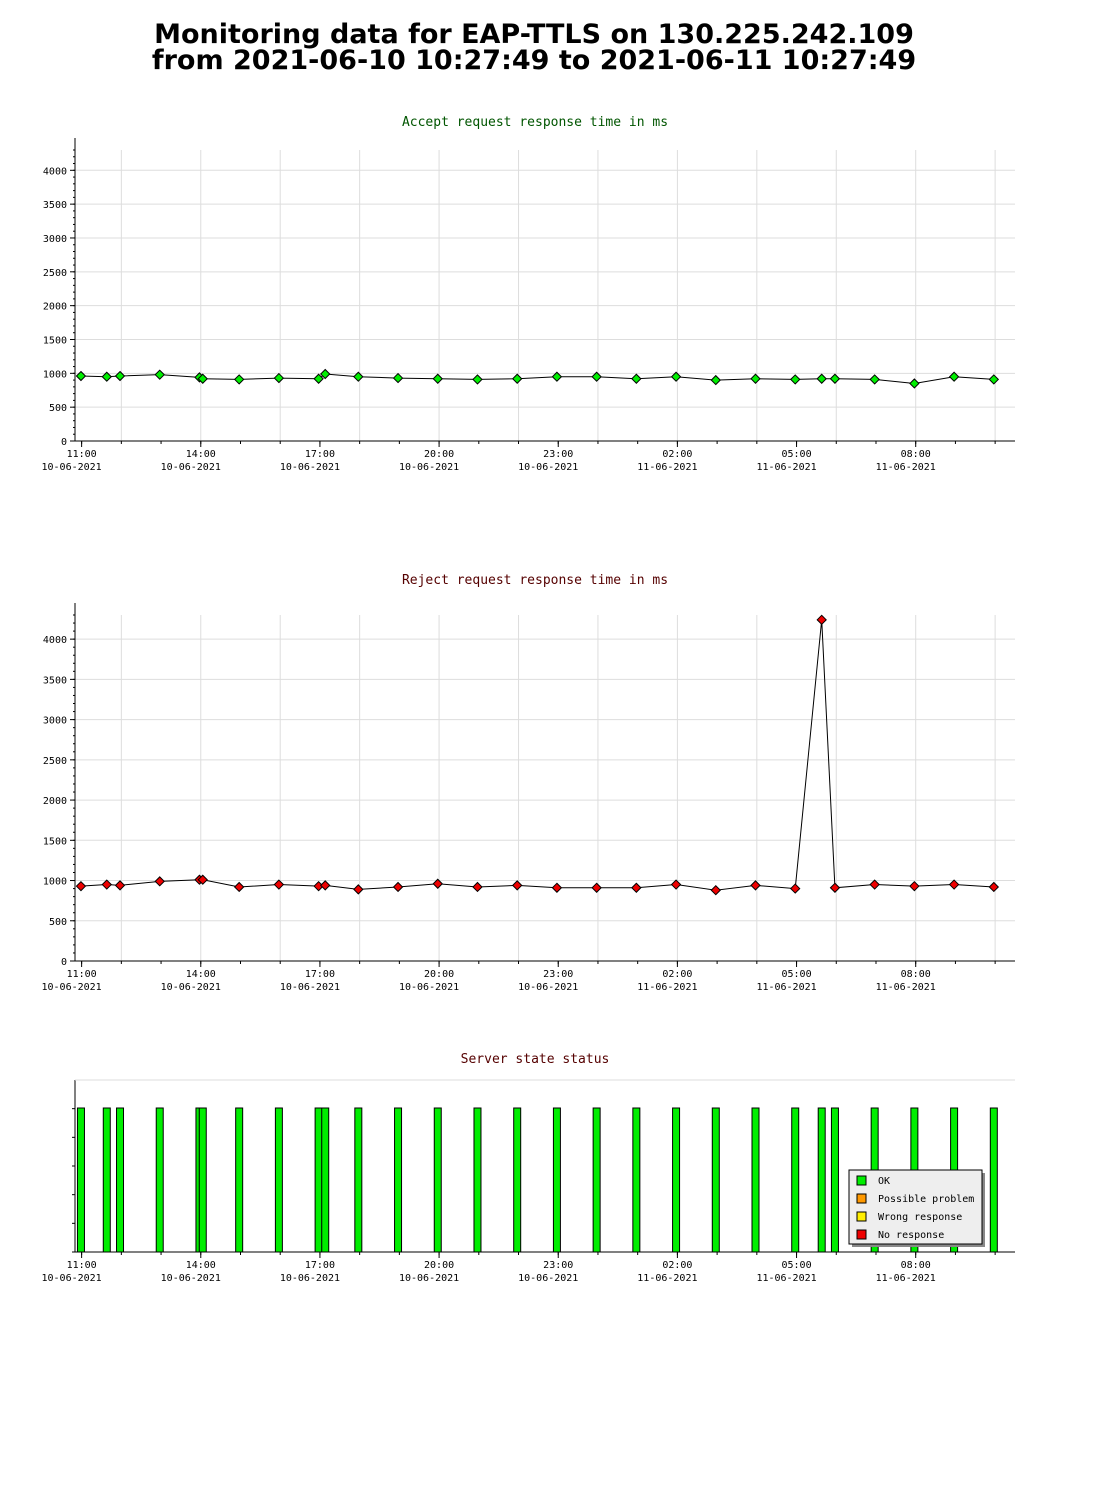 The image size is (1100, 1500). I want to click on legend-label: Possible problem, so click(926, 1199).